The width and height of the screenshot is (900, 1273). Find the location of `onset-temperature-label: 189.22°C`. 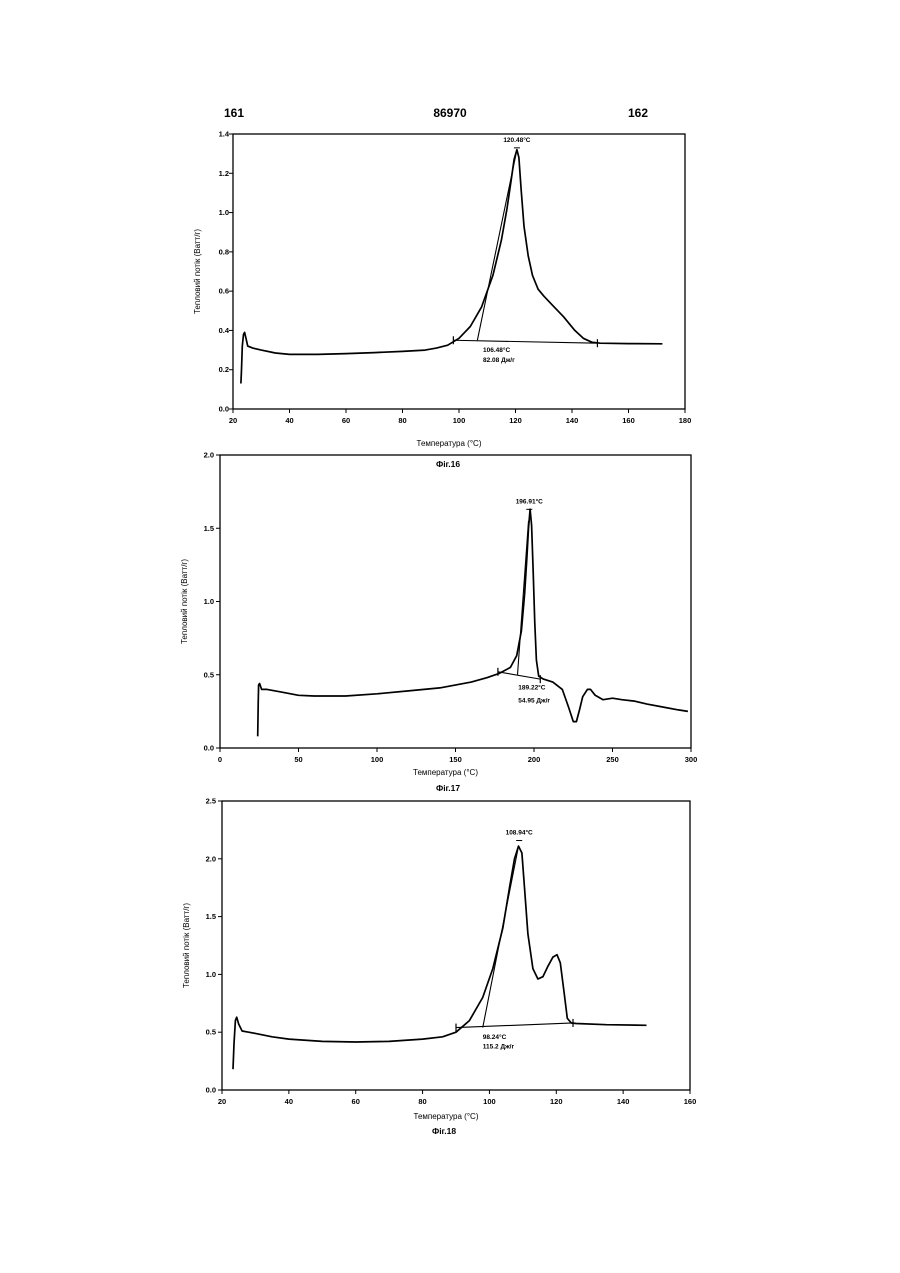

onset-temperature-label: 189.22°C is located at coordinates (531, 687).